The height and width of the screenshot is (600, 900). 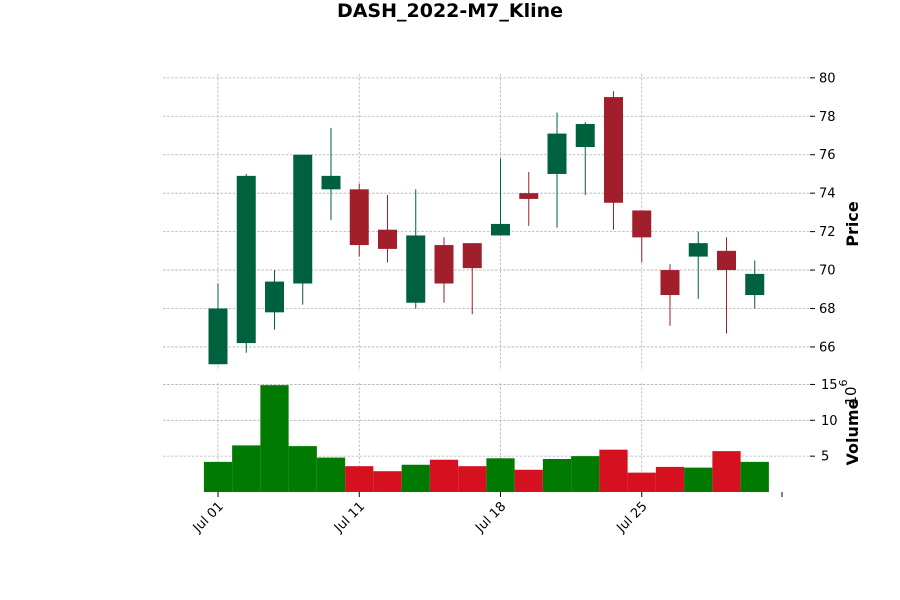 What do you see at coordinates (827, 194) in the screenshot?
I see `price-tick-label: 74` at bounding box center [827, 194].